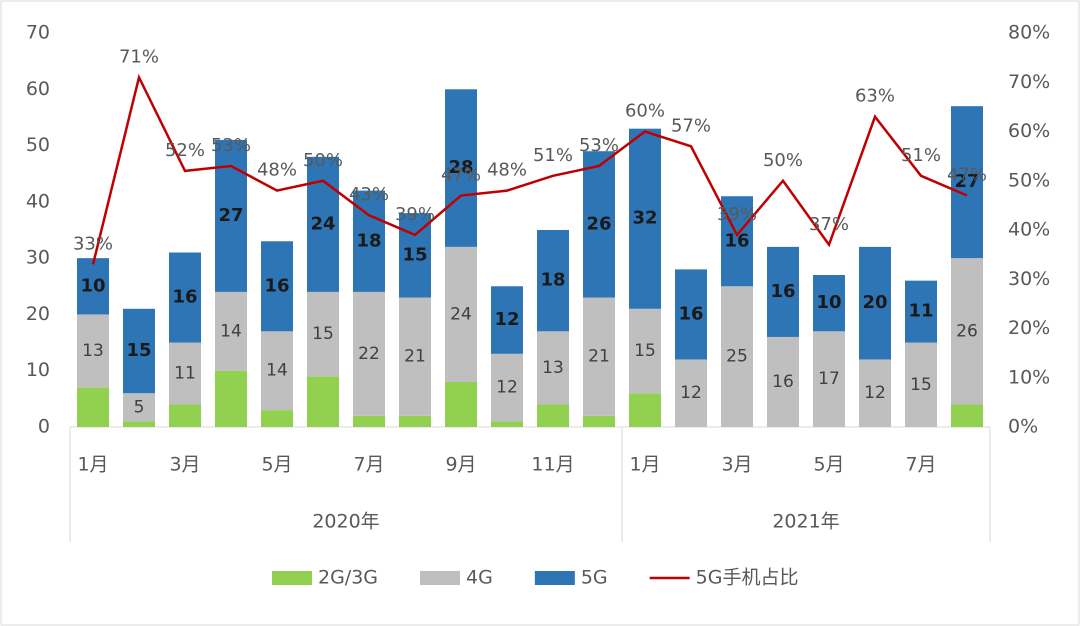  Describe the element at coordinates (369, 194) in the screenshot. I see `line-label: 43%` at that location.